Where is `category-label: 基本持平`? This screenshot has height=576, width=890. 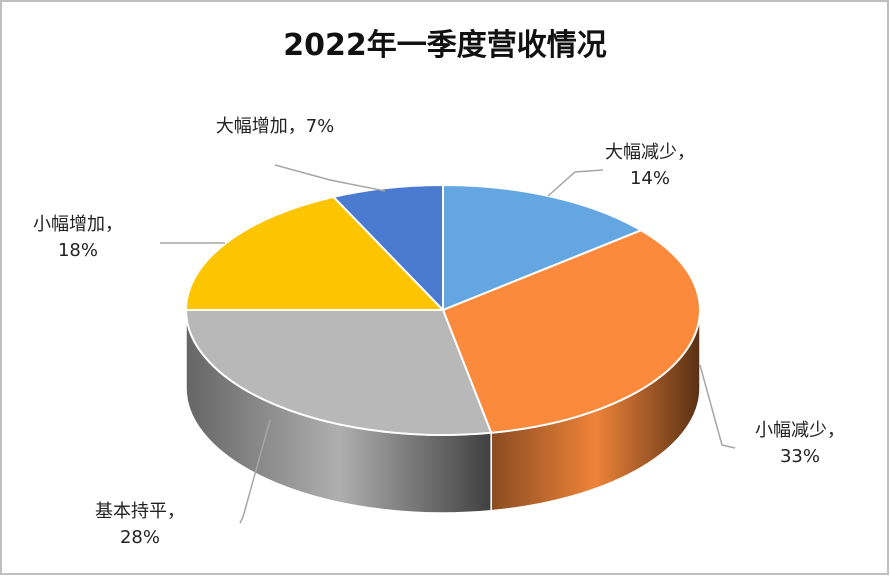 category-label: 基本持平 is located at coordinates (131, 511).